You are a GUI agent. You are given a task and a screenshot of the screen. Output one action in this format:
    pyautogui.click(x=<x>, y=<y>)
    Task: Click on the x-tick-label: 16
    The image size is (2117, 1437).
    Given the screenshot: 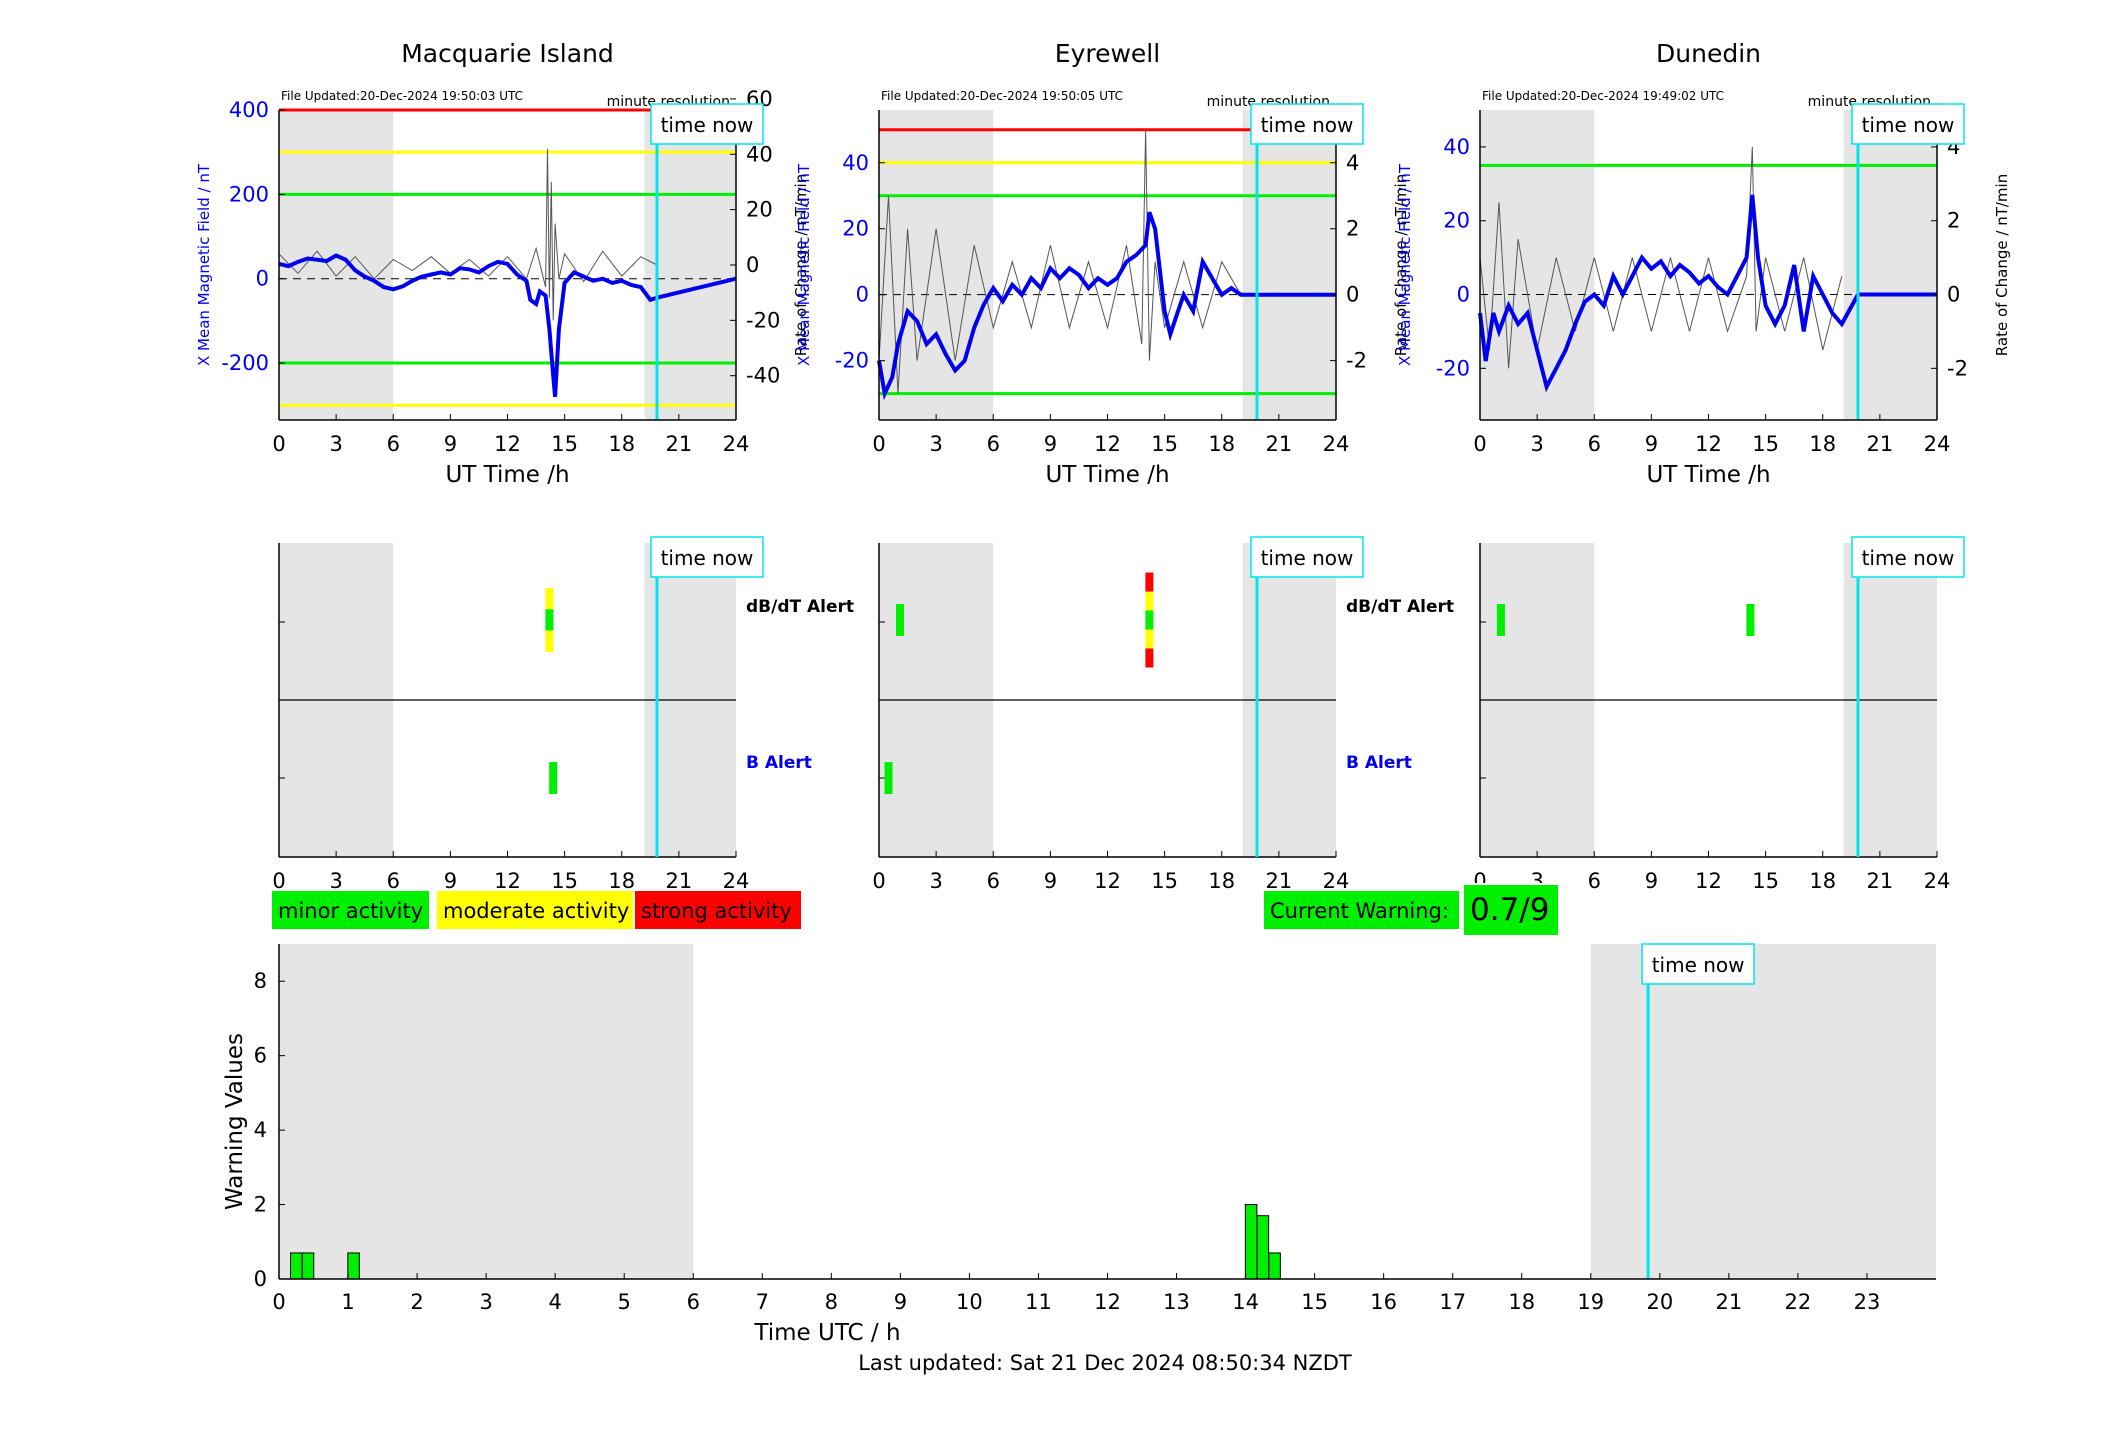 What is the action you would take?
    pyautogui.click(x=1383, y=1302)
    